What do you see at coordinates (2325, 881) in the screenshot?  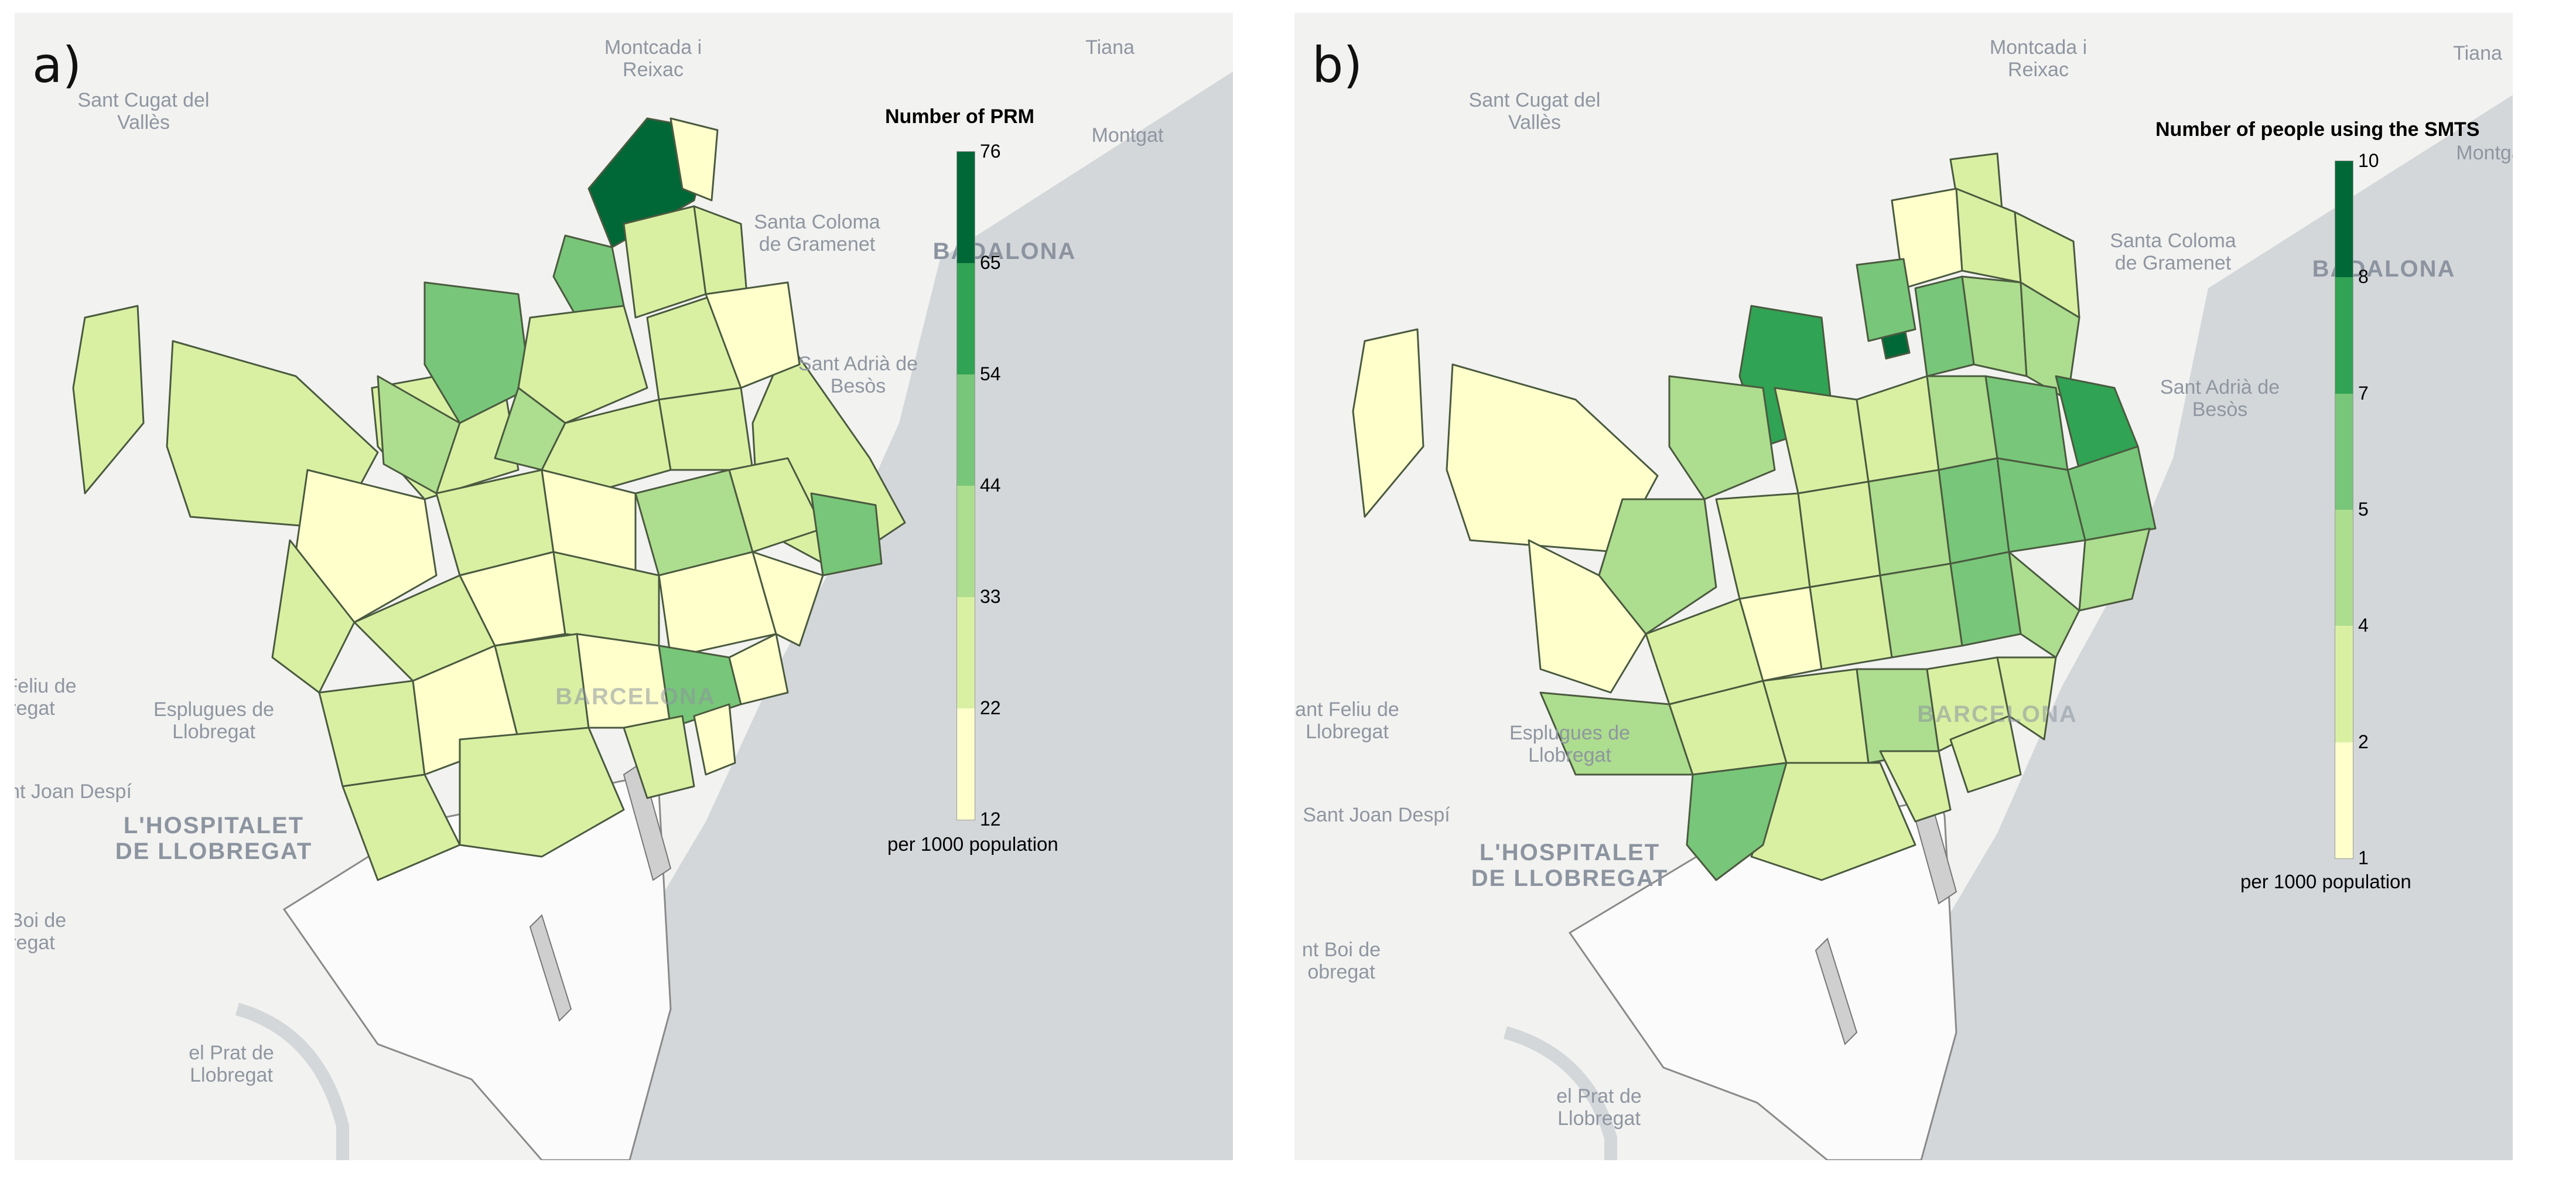 I see `legend-unit: per 1000 population` at bounding box center [2325, 881].